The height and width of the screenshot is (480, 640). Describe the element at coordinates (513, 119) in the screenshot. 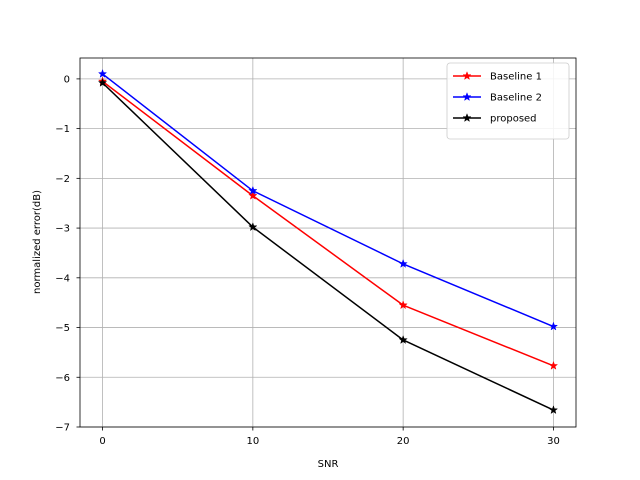

I see `legend-label: proposed` at that location.